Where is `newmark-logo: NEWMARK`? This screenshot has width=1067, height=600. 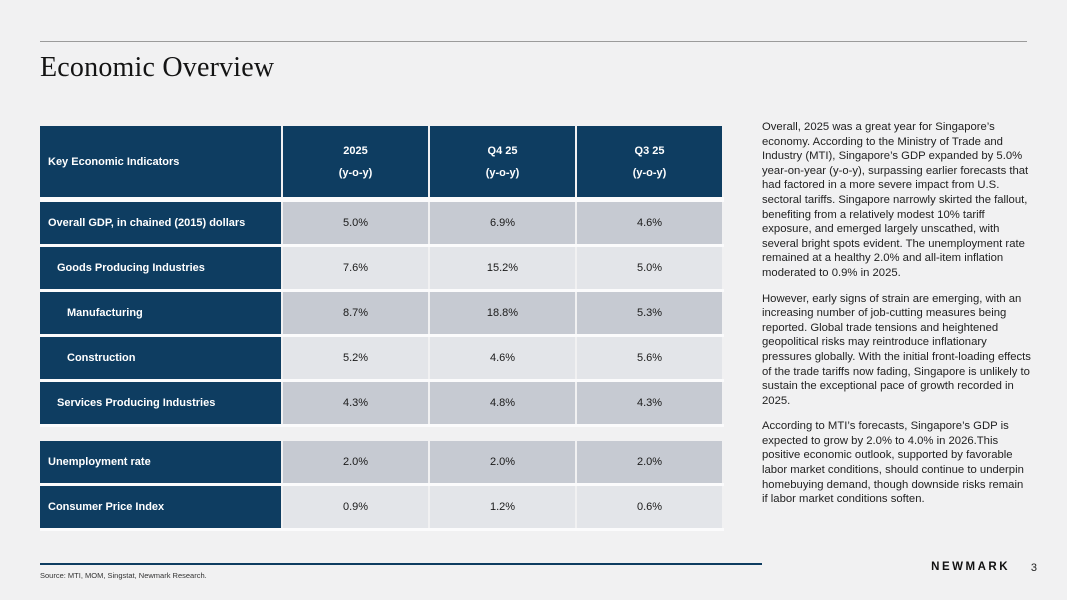
newmark-logo: NEWMARK is located at coordinates (970, 567).